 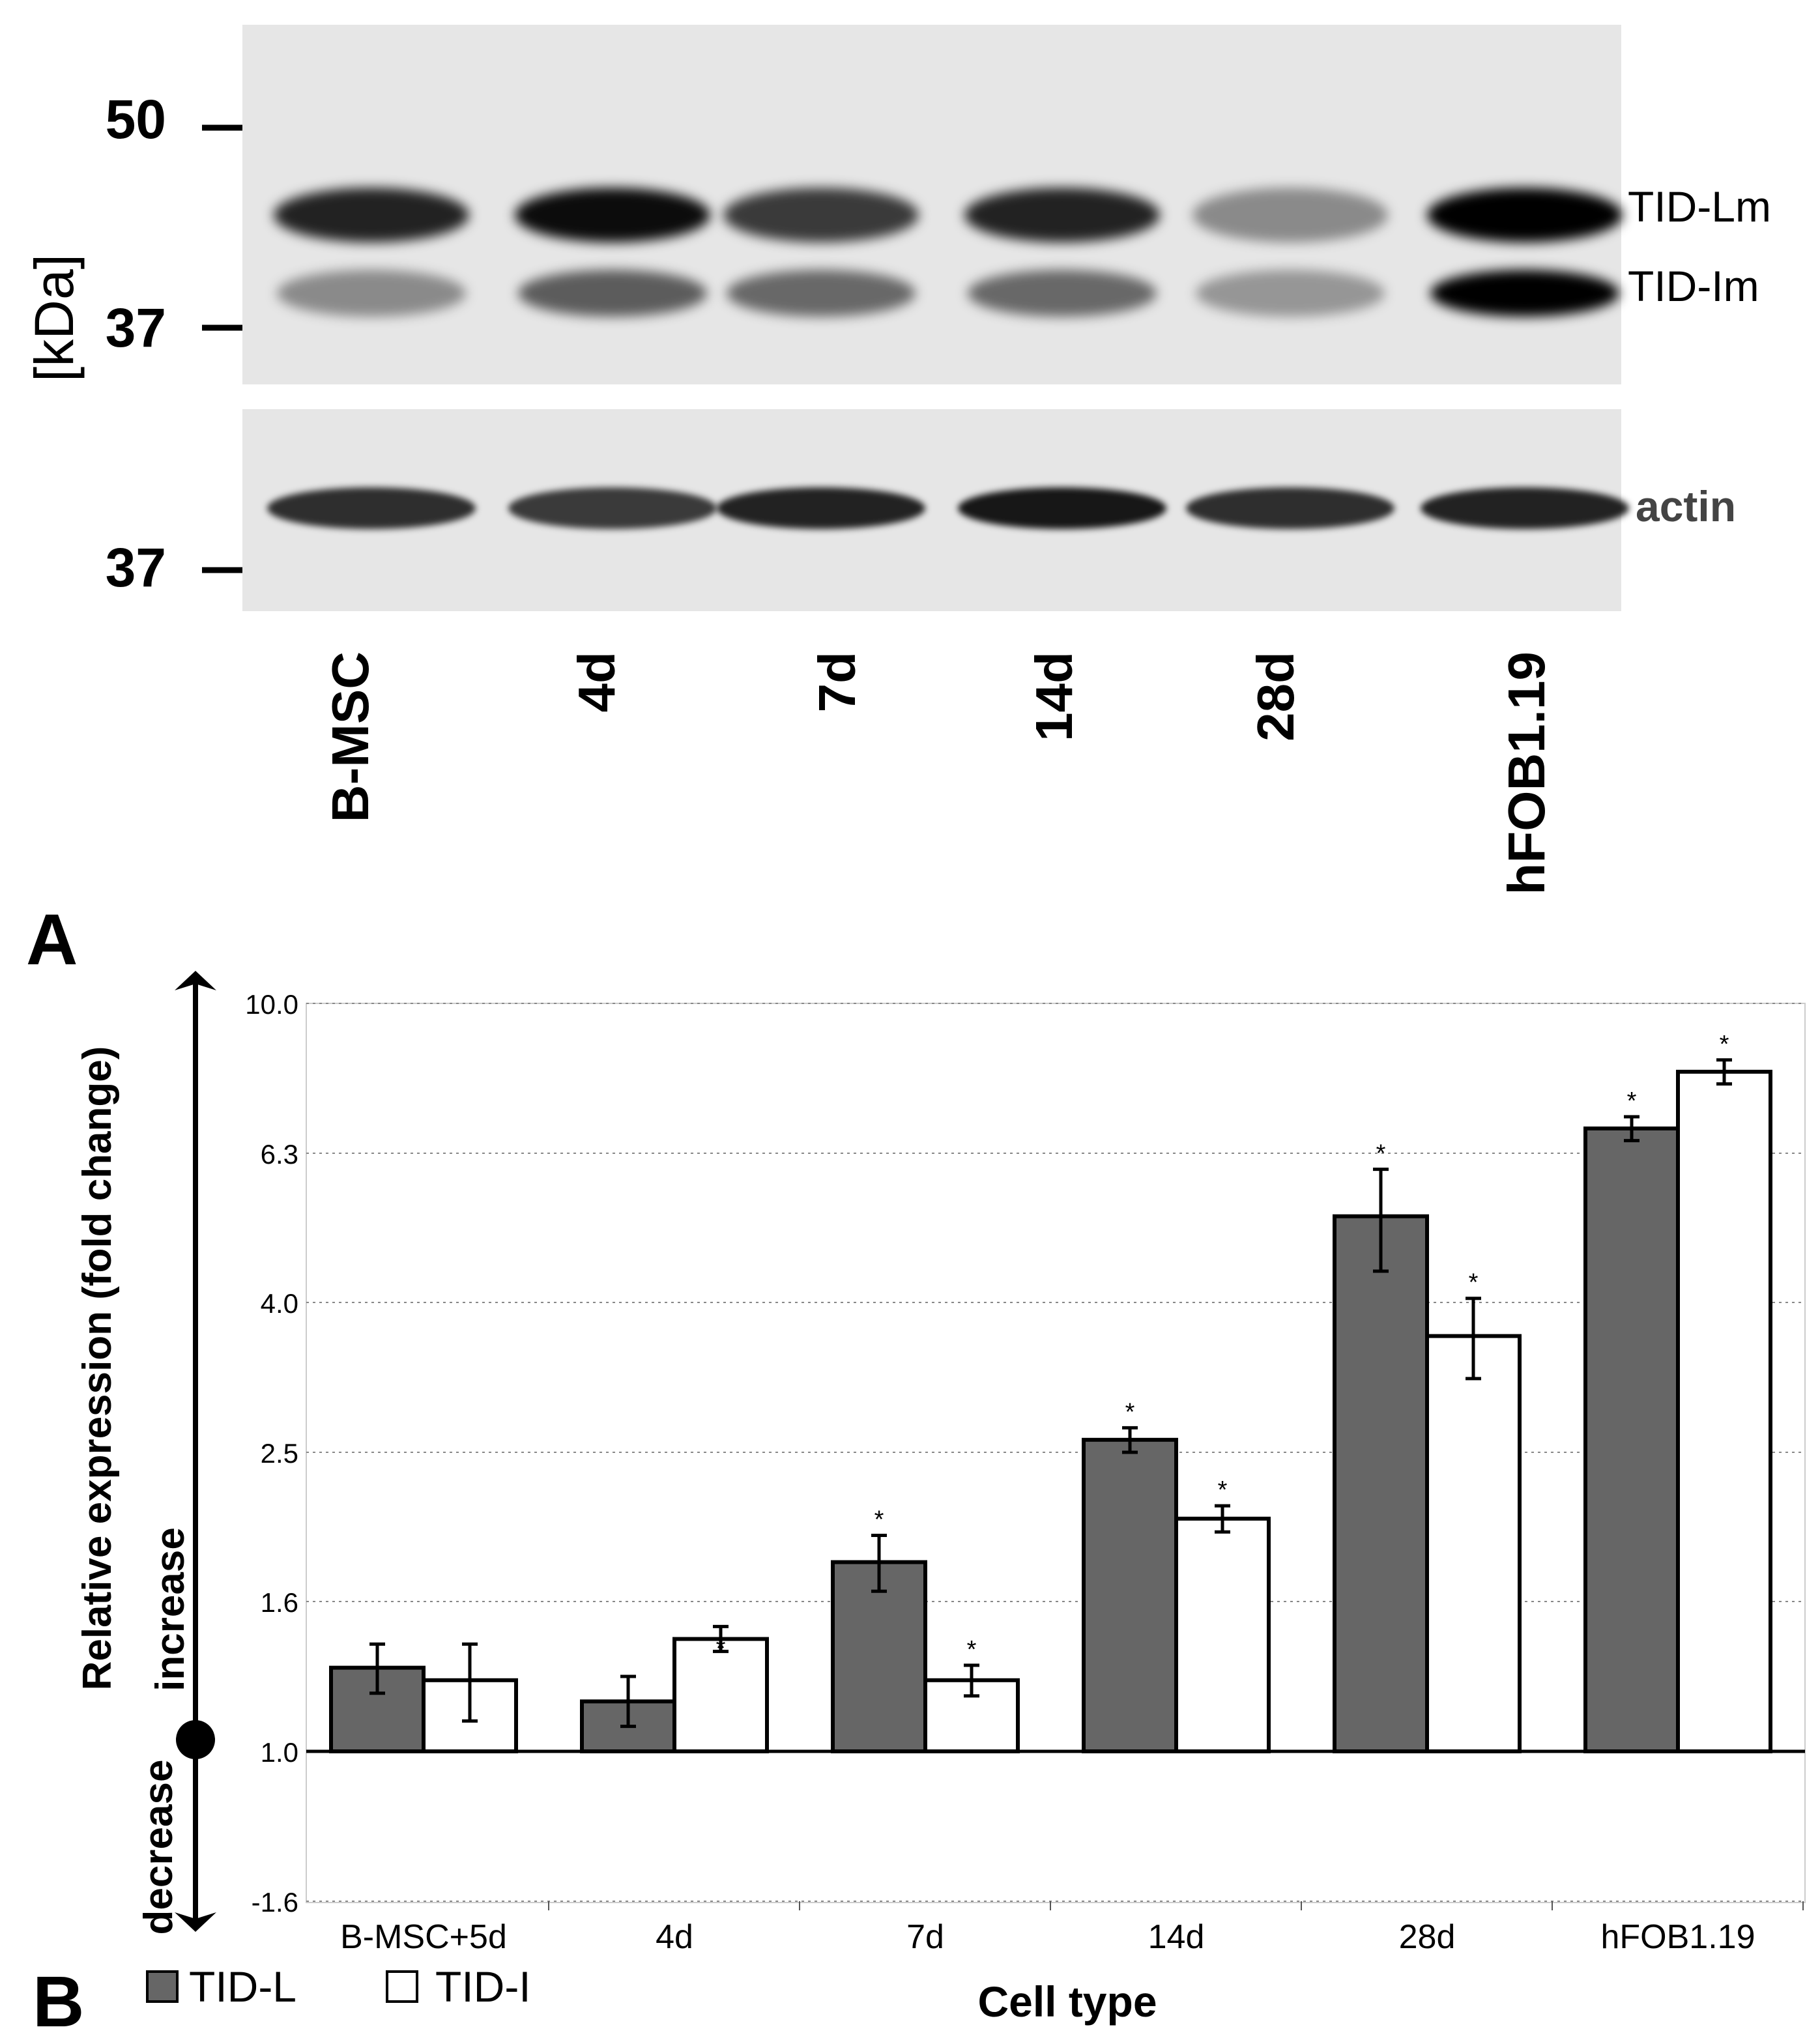 What do you see at coordinates (1526, 773) in the screenshot?
I see `lane-label-hfob: hFOB1.19` at bounding box center [1526, 773].